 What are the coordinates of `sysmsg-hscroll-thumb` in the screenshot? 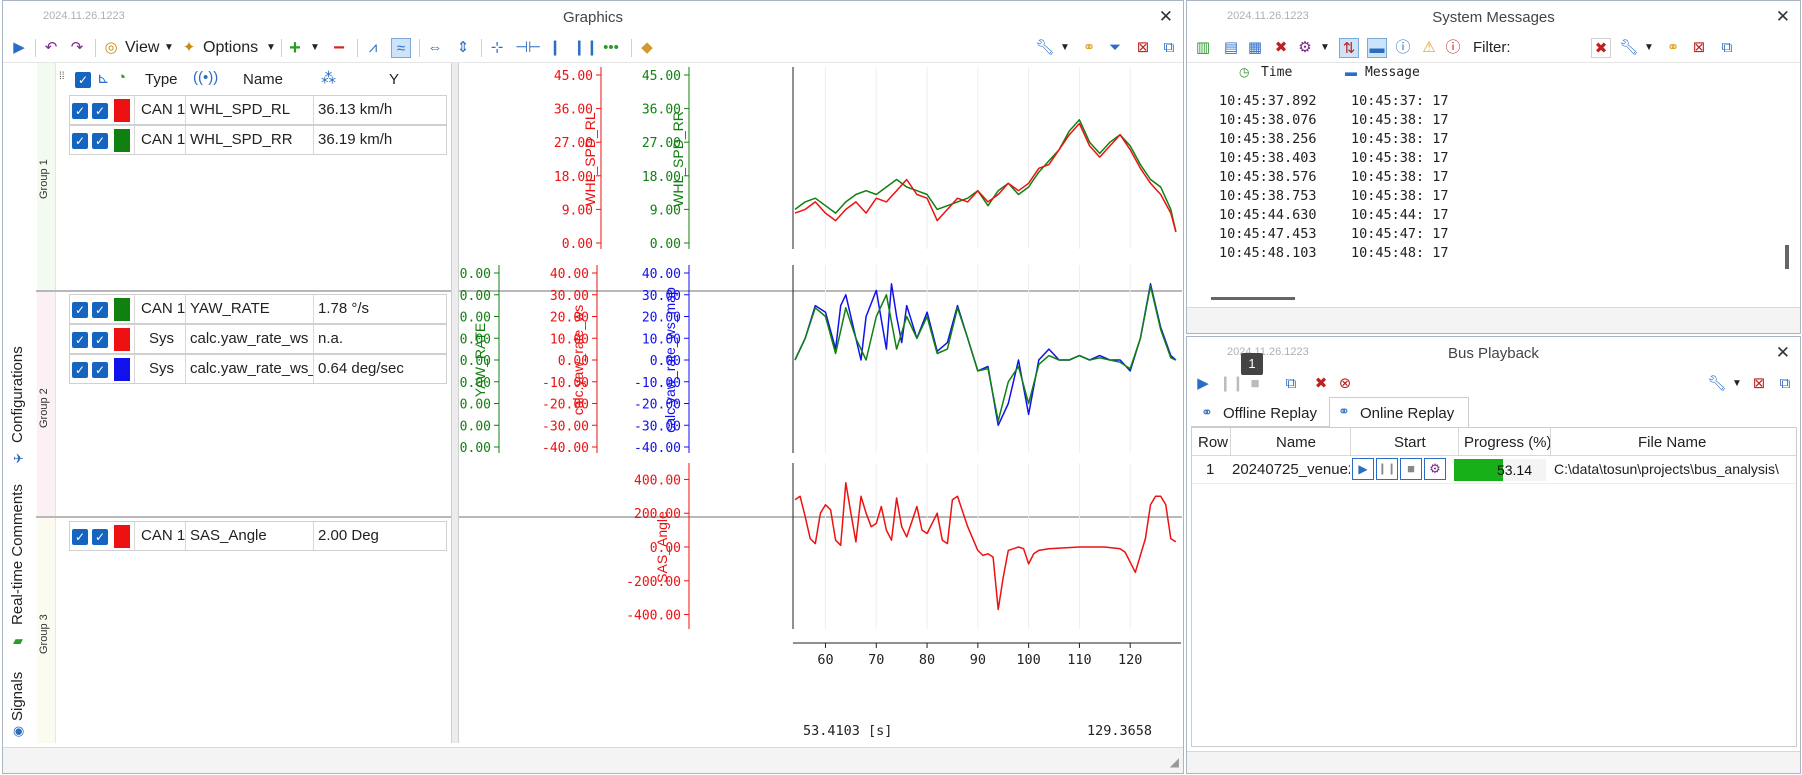 It's located at (1253, 298).